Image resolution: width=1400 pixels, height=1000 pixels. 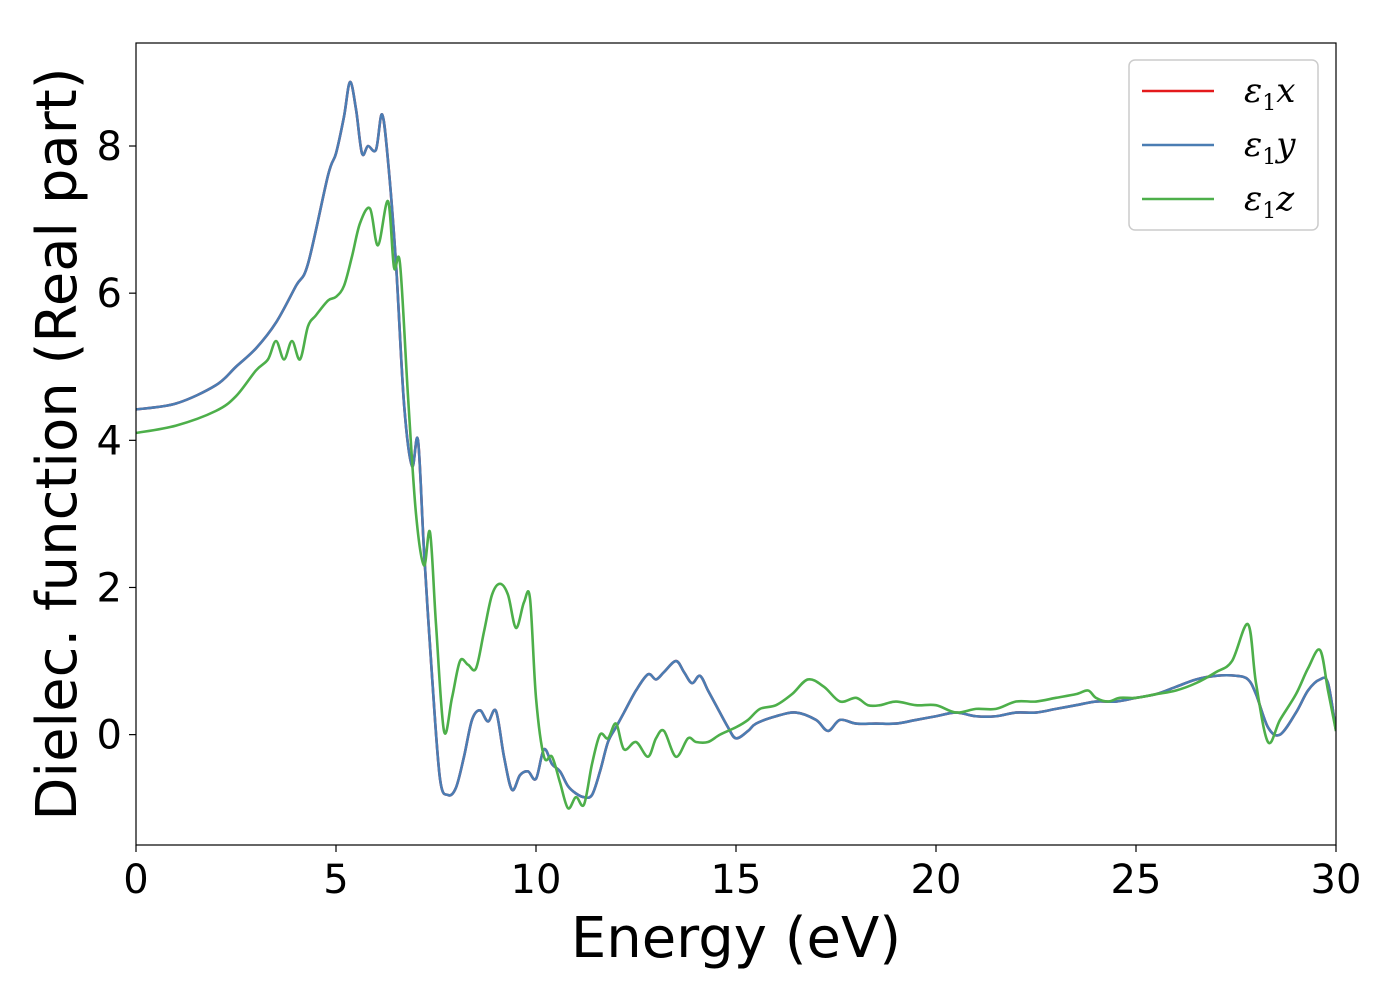 I want to click on legend-box, so click(x=1223, y=145).